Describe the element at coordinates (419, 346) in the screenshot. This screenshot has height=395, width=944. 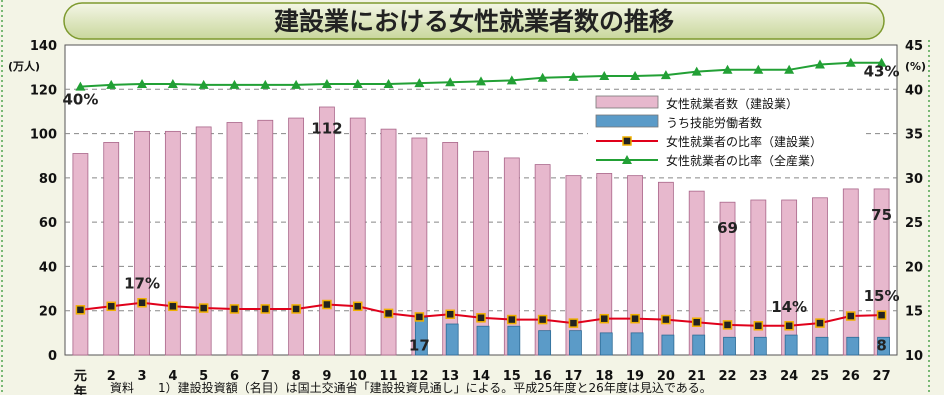
I see `data-label: 17` at that location.